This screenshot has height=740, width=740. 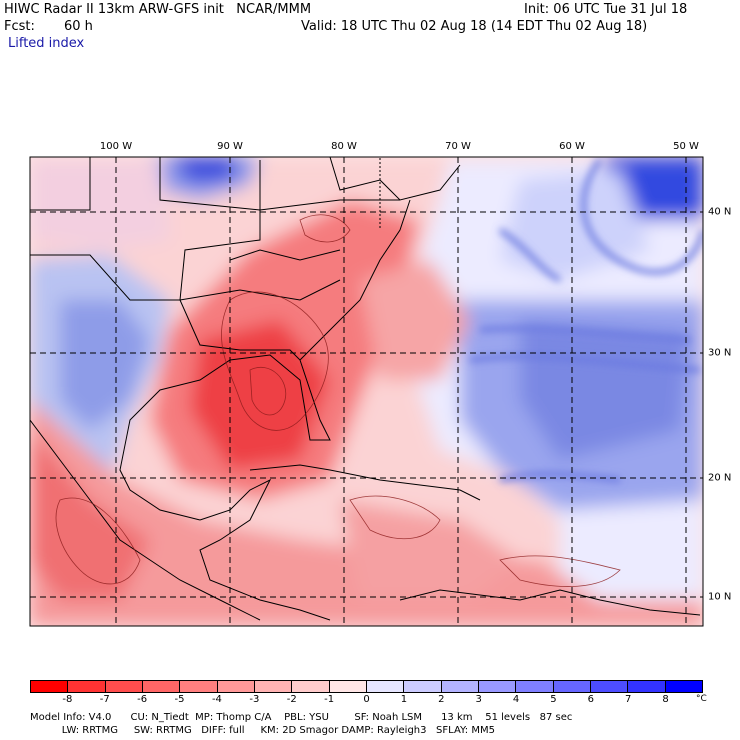 I want to click on forecast-label: Fcst:, so click(x=19, y=26).